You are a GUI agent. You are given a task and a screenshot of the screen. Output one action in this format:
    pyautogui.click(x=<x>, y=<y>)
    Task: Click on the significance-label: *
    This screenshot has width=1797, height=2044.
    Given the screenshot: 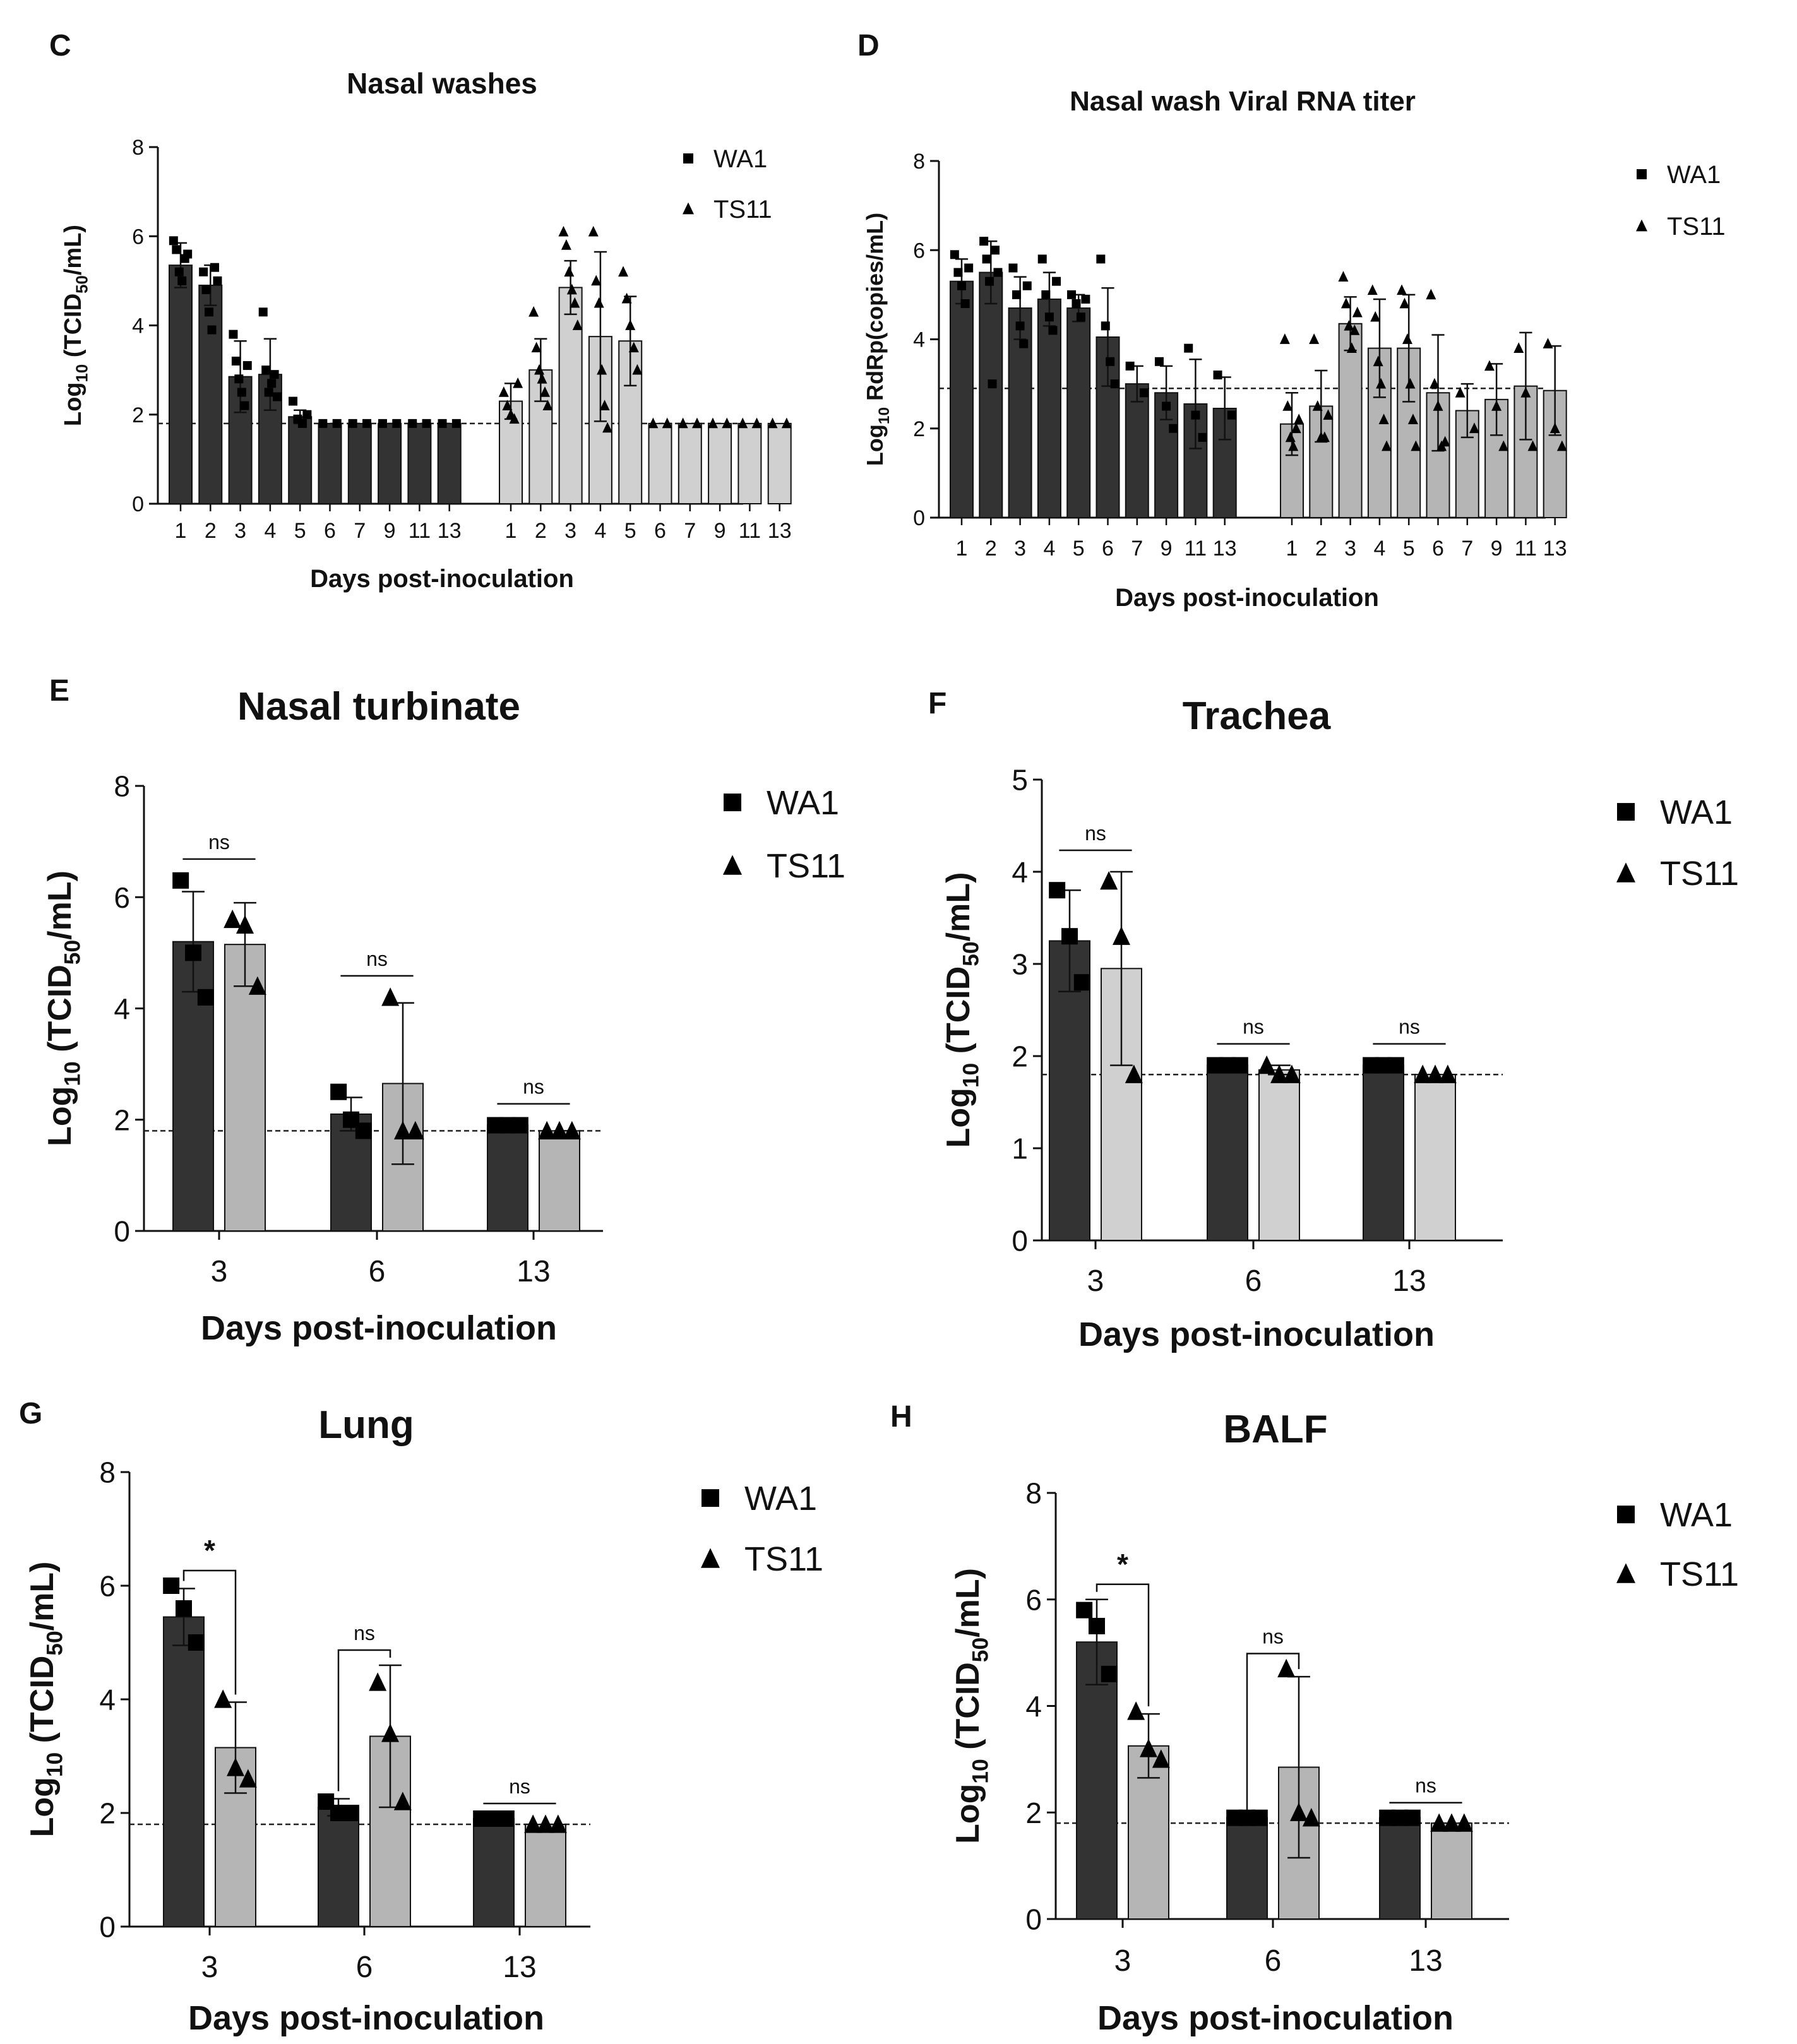 What is the action you would take?
    pyautogui.click(x=1122, y=1564)
    